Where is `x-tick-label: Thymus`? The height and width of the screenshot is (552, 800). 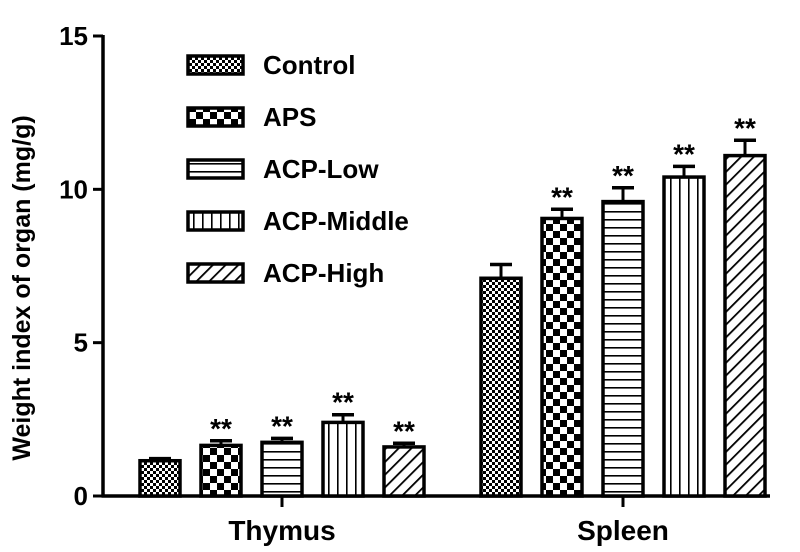 x-tick-label: Thymus is located at coordinates (281, 530).